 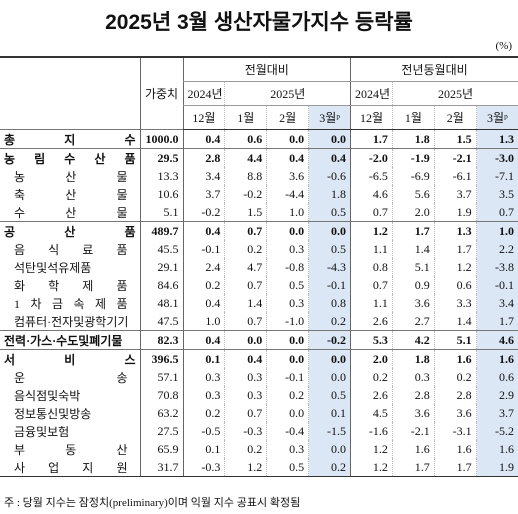 What do you see at coordinates (496, 194) in the screenshot?
I see `value-cell: 3.5` at bounding box center [496, 194].